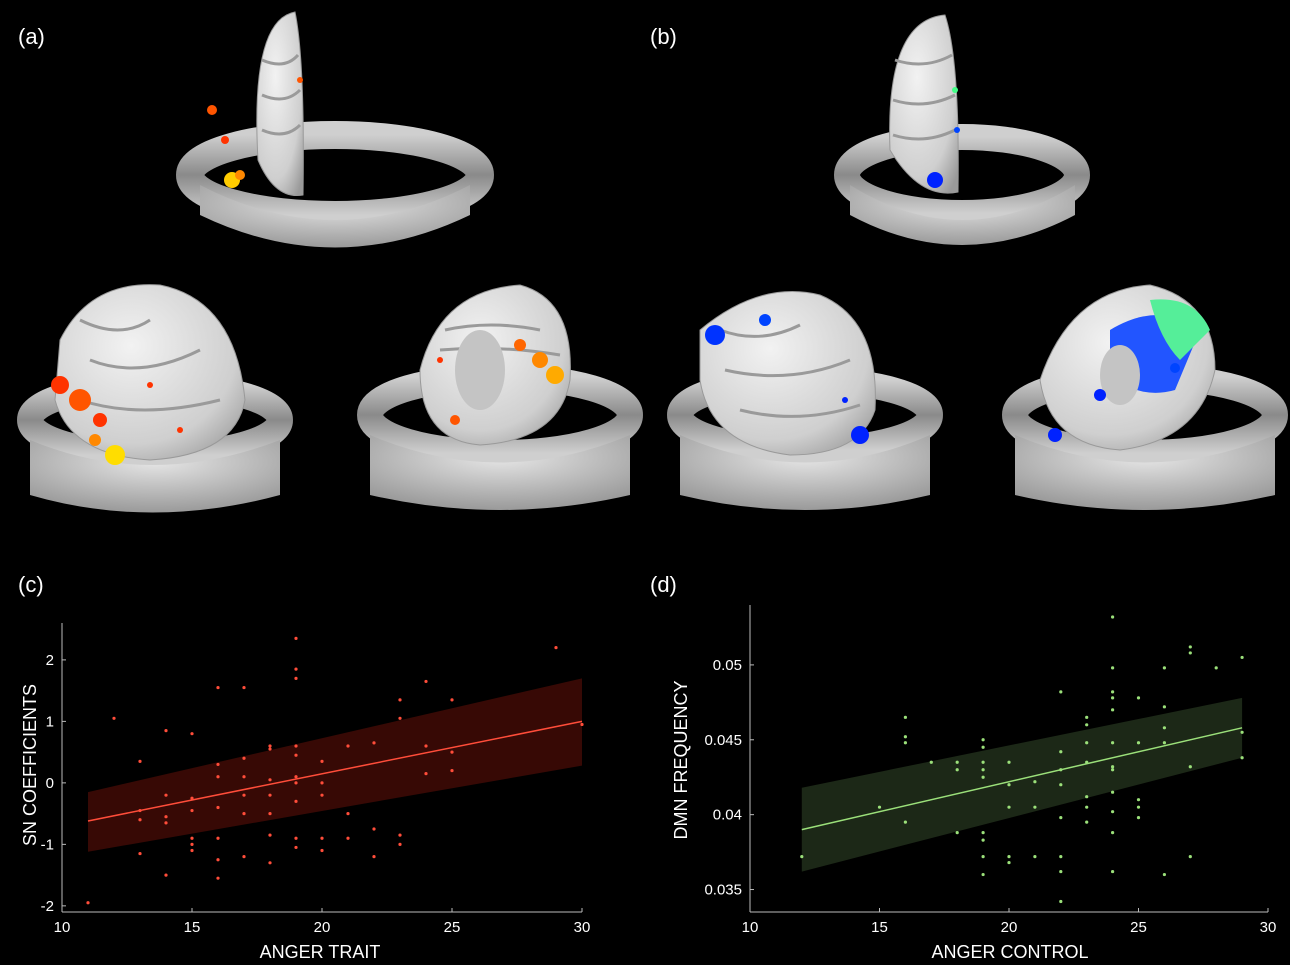 This screenshot has width=1290, height=965. I want to click on x-tick-label: 30, so click(582, 927).